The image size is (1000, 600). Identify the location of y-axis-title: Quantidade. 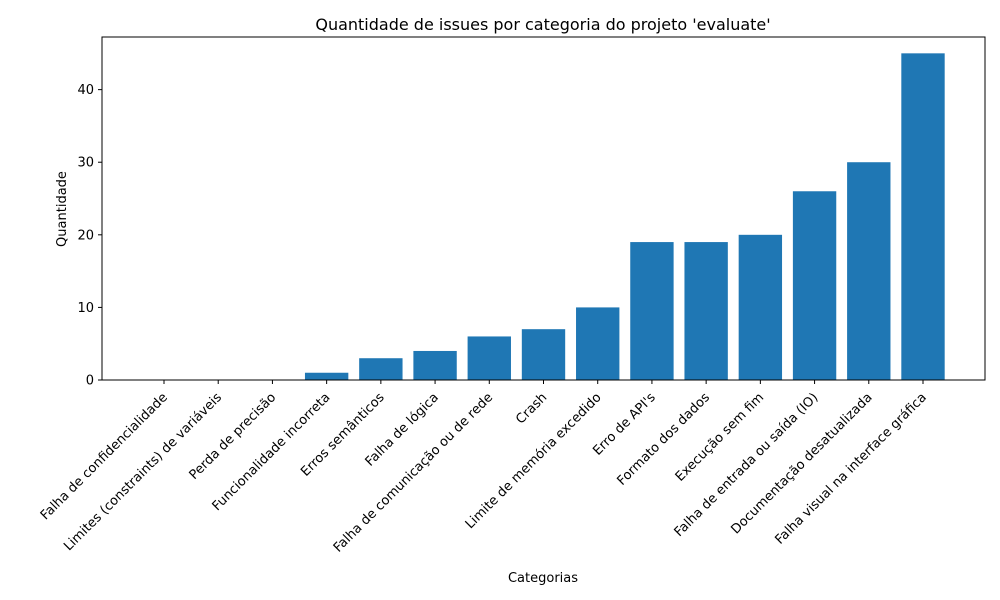
(62, 209).